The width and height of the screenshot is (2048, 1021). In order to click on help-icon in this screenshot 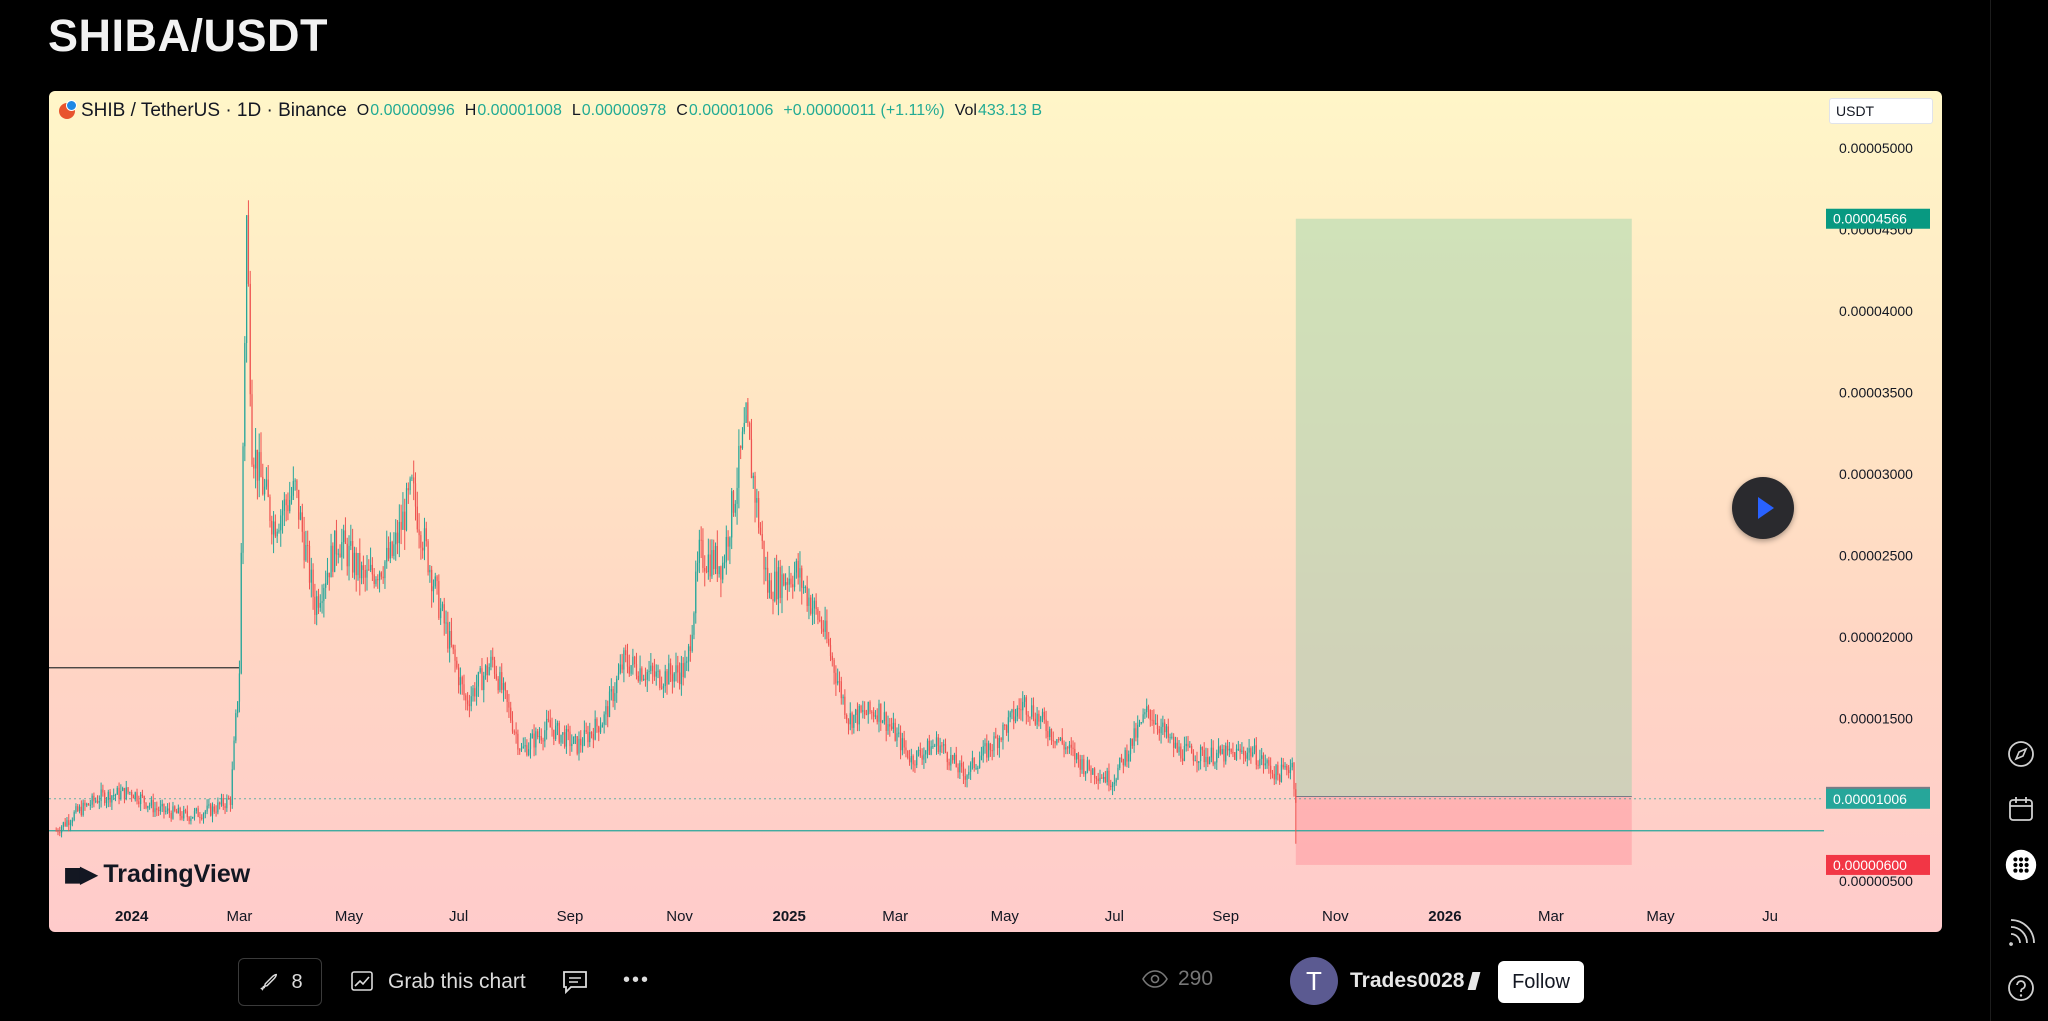, I will do `click(2021, 988)`.